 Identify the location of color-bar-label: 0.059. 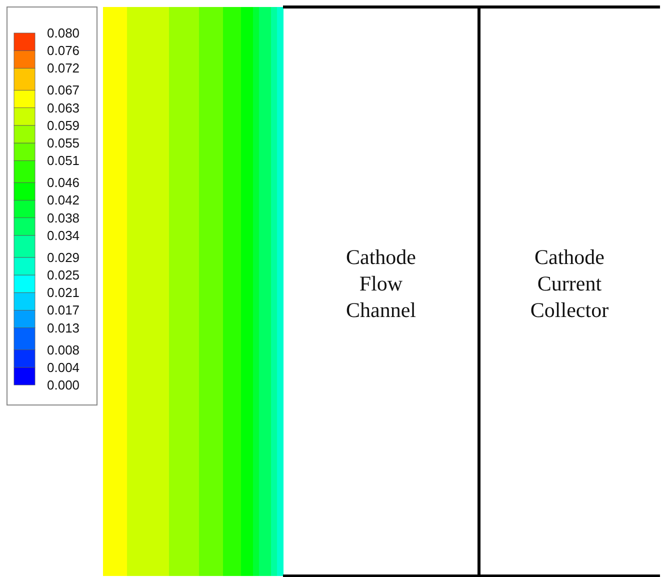
(63, 125).